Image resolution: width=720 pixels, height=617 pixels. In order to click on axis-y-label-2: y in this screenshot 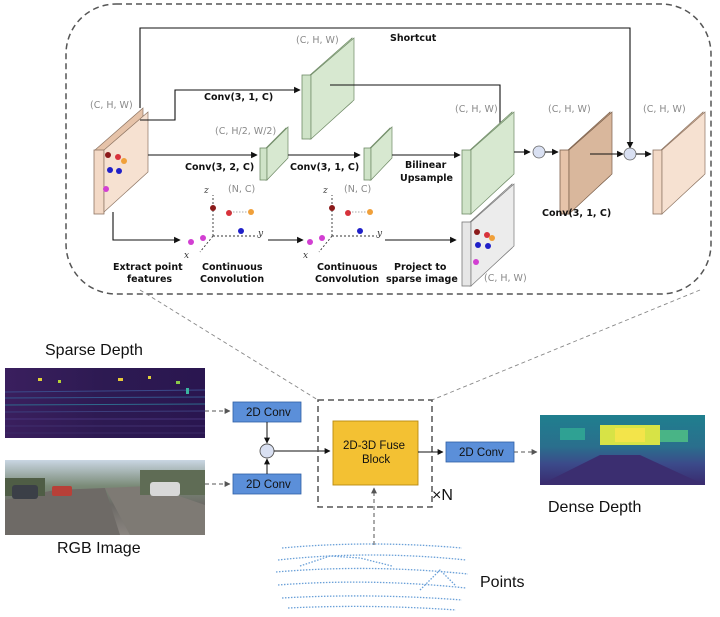, I will do `click(379, 234)`.